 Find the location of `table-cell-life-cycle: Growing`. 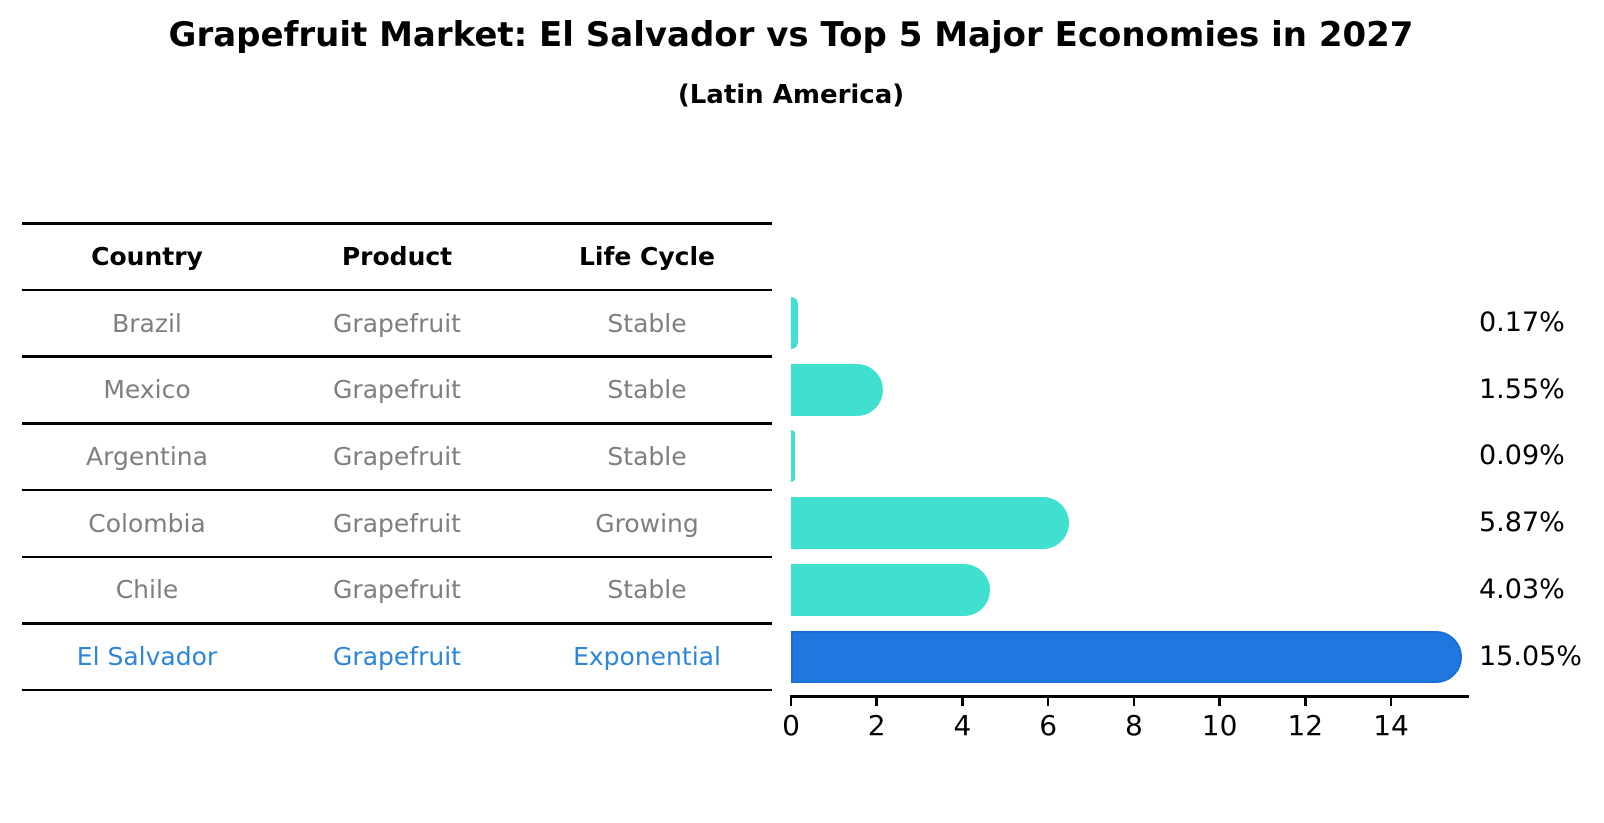

table-cell-life-cycle: Growing is located at coordinates (647, 523).